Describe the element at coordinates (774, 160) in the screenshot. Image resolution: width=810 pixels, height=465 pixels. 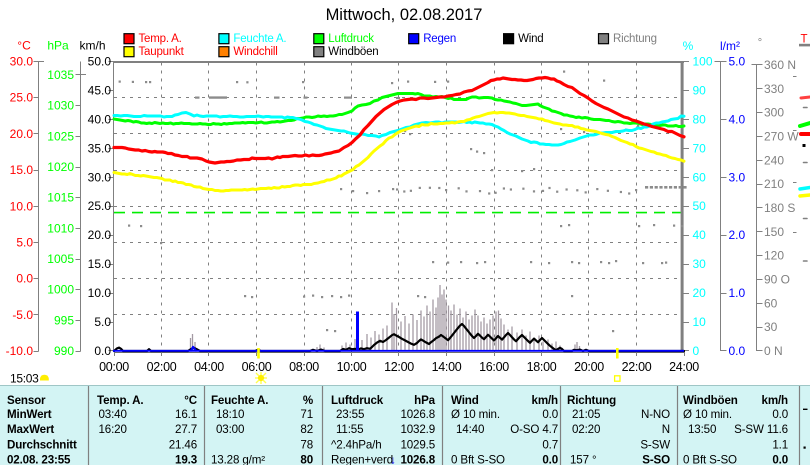
I see `svg-text: 240` at that location.